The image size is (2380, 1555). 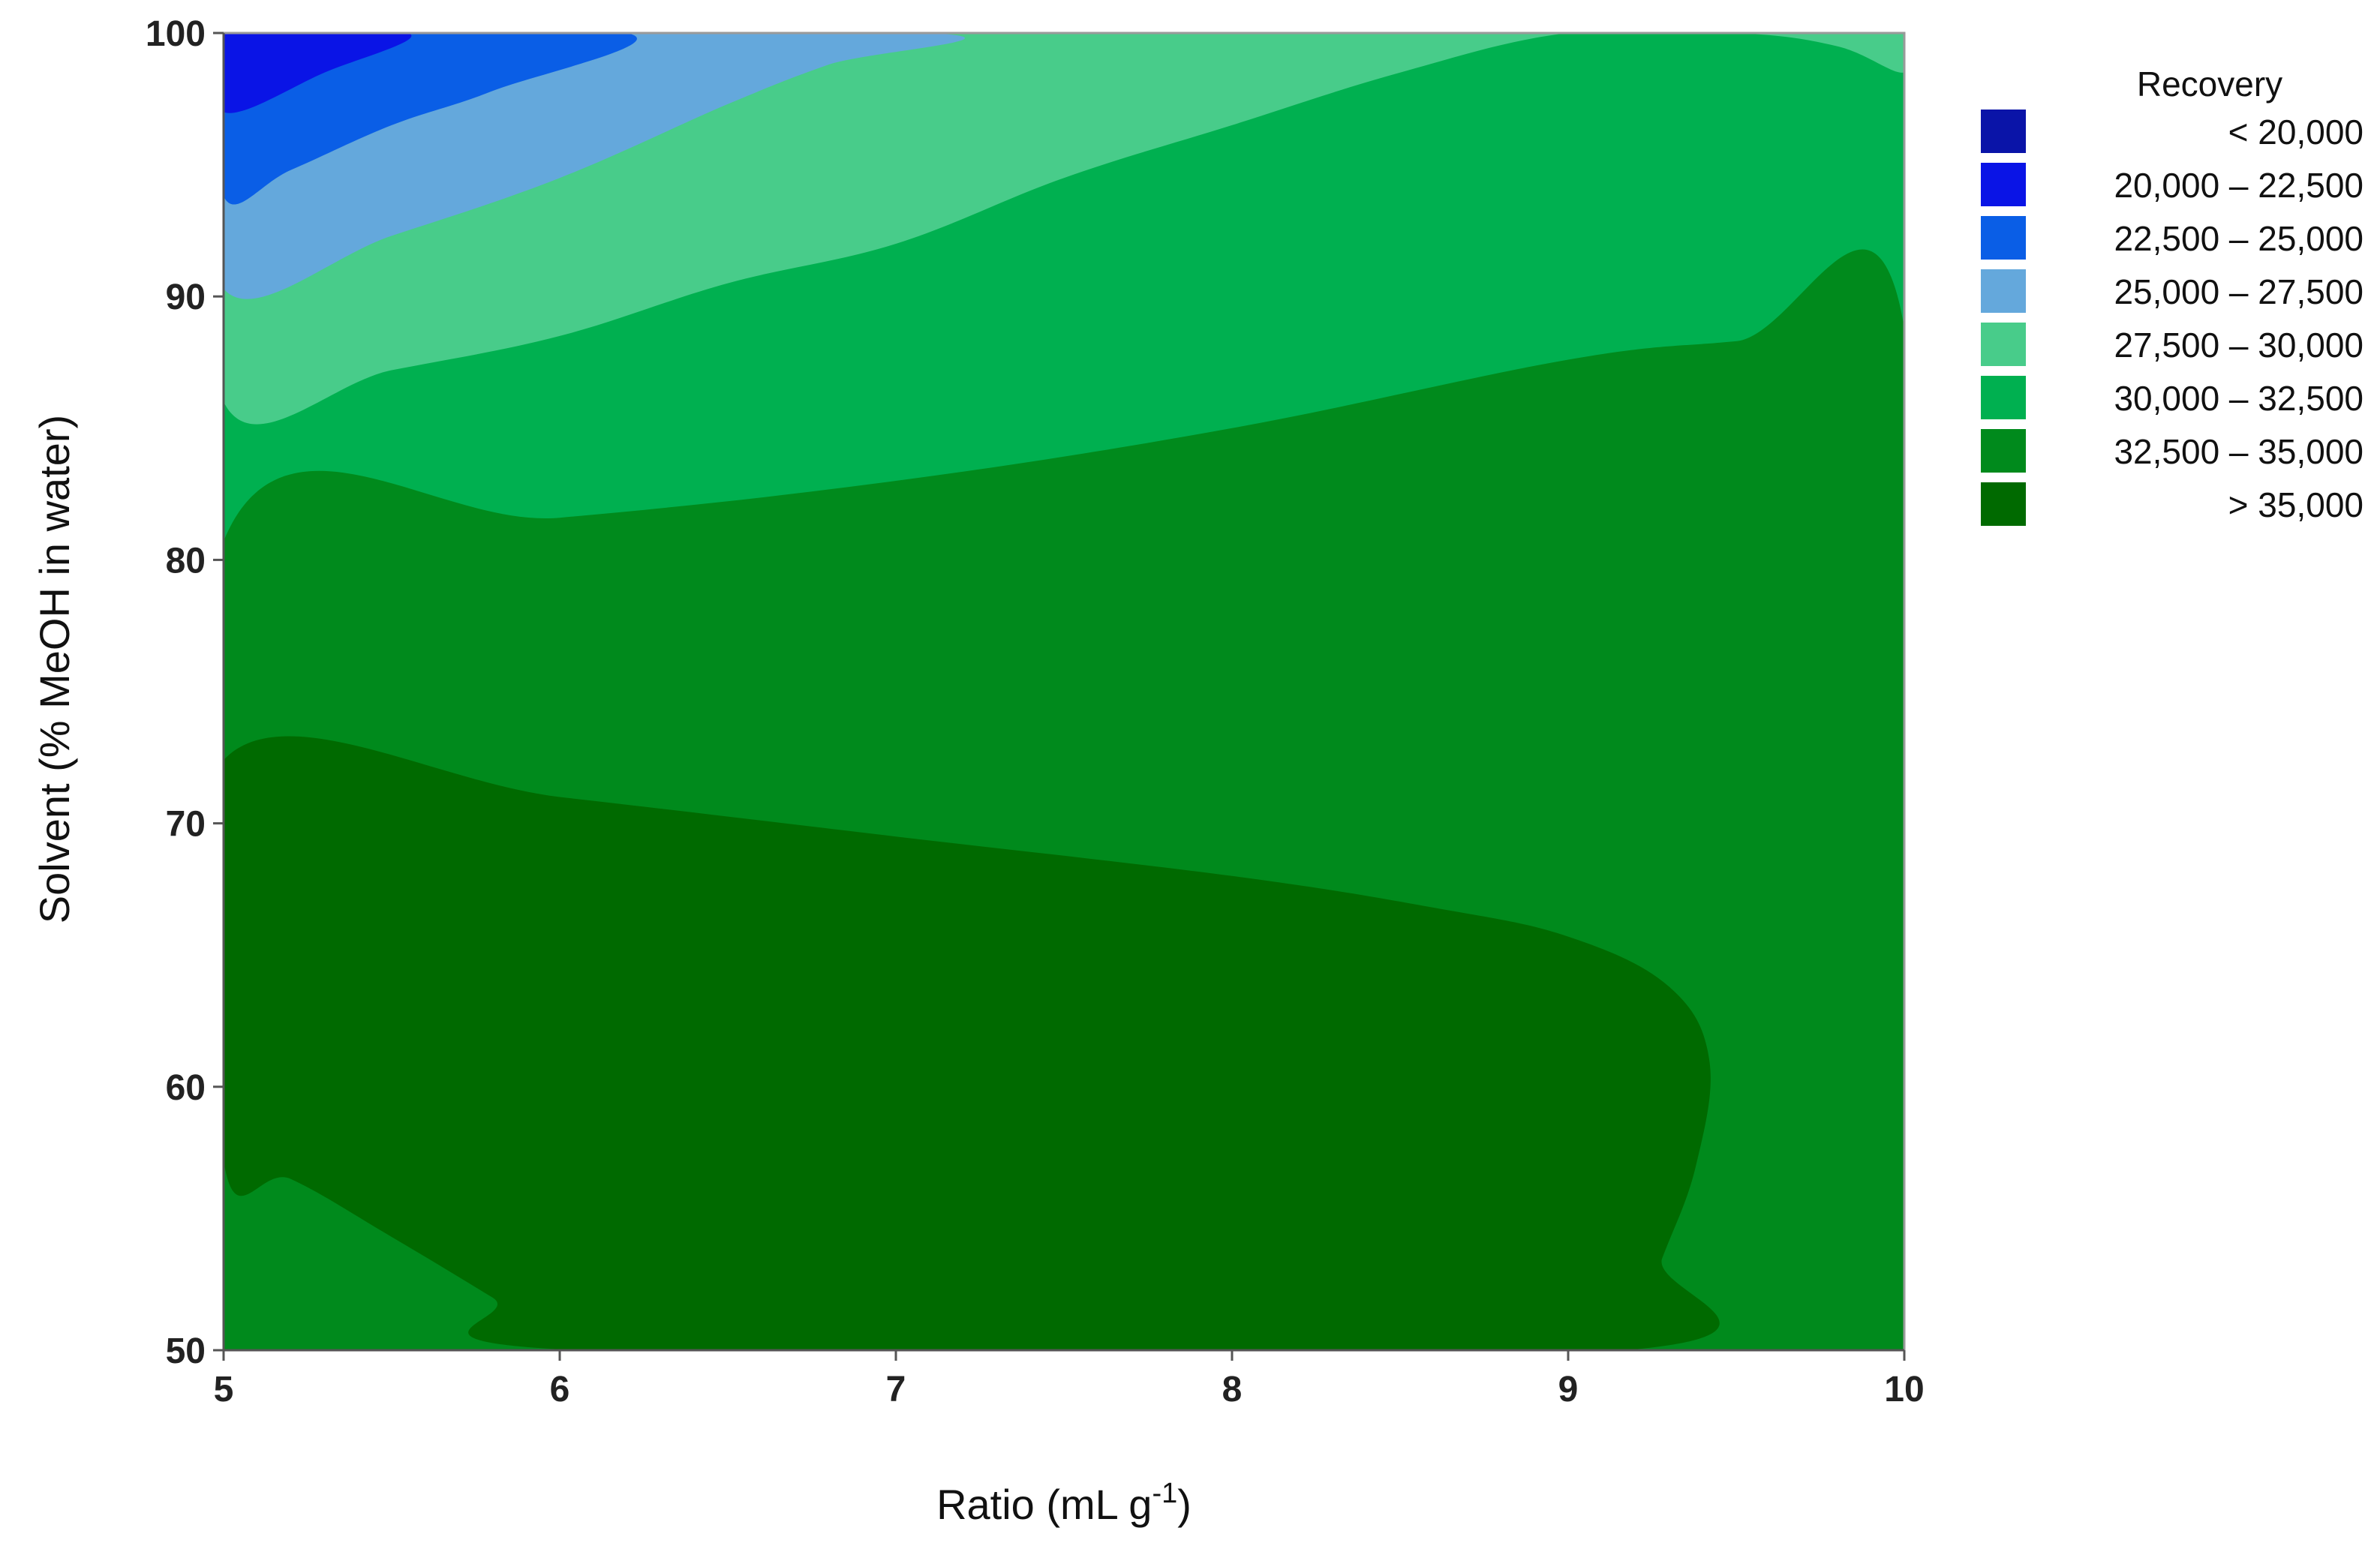 What do you see at coordinates (2238, 239) in the screenshot?
I see `legend-label: 22,500 – 25,000` at bounding box center [2238, 239].